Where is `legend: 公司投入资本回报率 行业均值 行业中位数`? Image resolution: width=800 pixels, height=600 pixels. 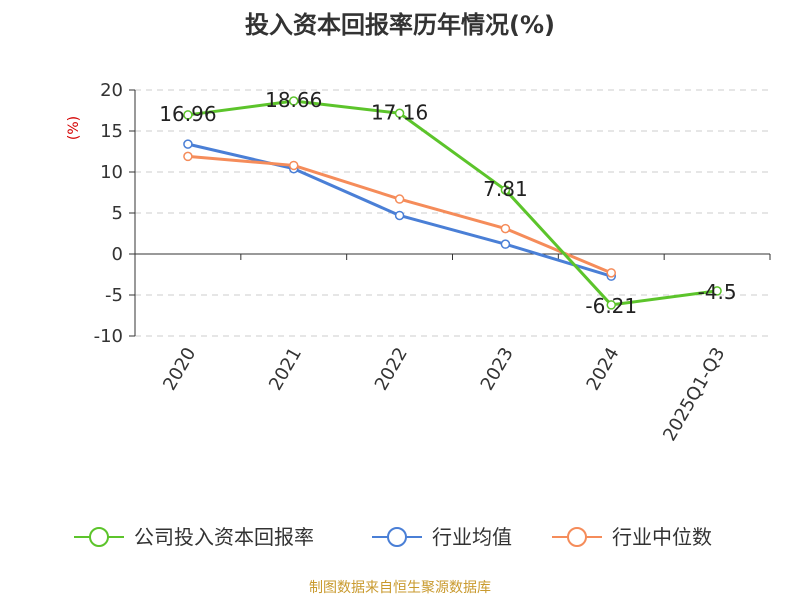
legend: 公司投入资本回报率 行业均值 行业中位数 is located at coordinates (393, 537).